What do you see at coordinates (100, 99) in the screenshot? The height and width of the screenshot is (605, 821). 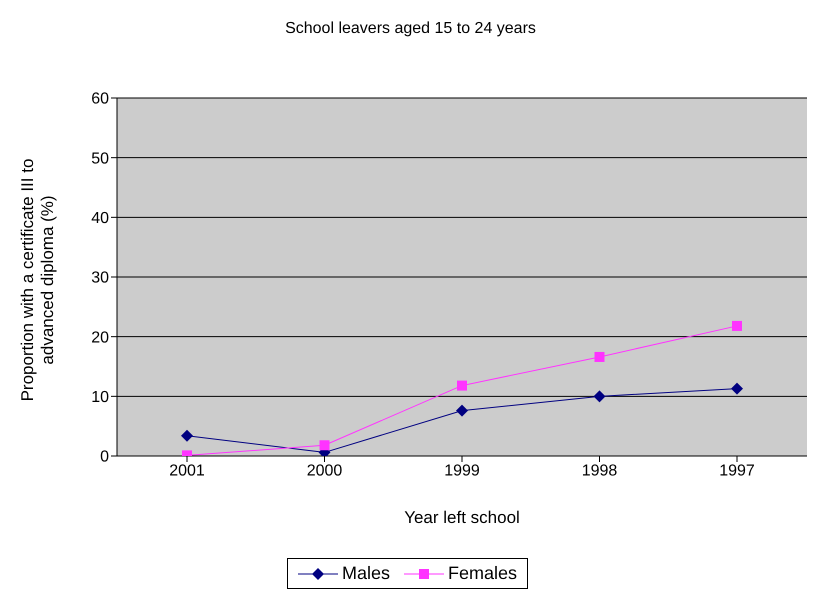 I see `y-tick-label: 60` at bounding box center [100, 99].